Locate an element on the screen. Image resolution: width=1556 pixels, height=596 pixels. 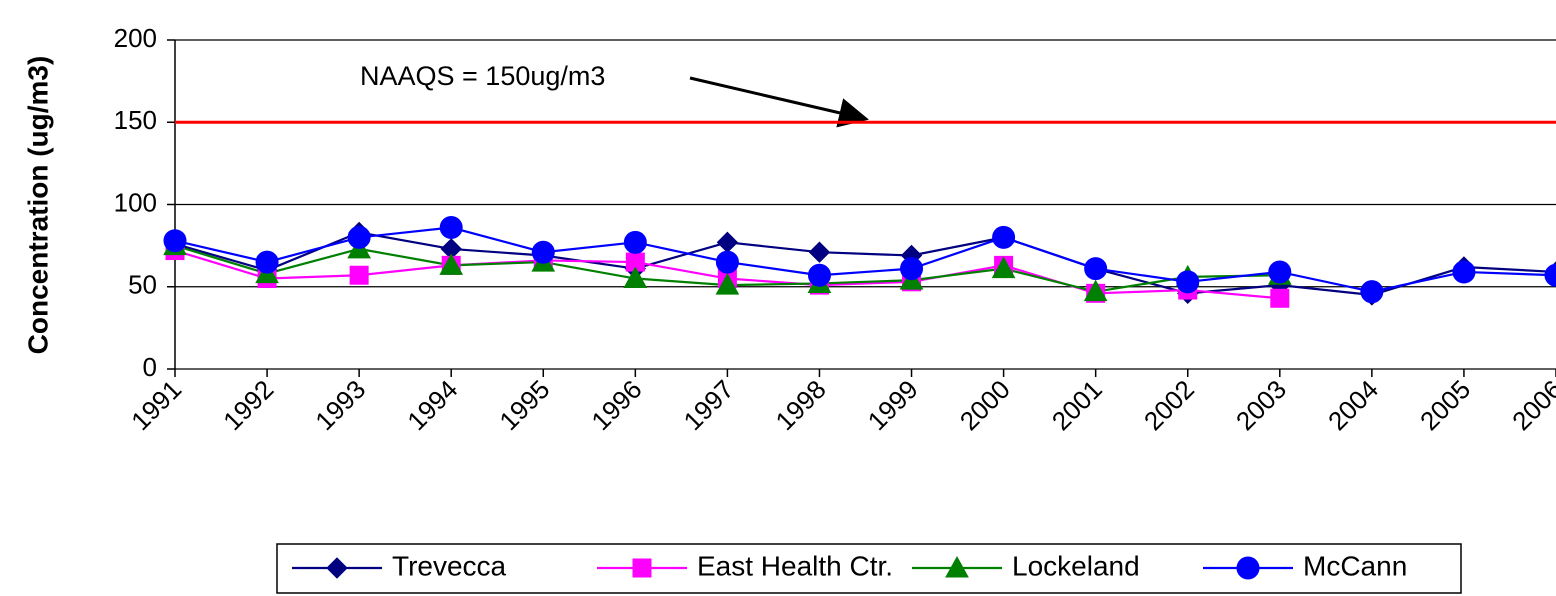
annotation: NAAQS = 150ug/m3 is located at coordinates (482, 76).